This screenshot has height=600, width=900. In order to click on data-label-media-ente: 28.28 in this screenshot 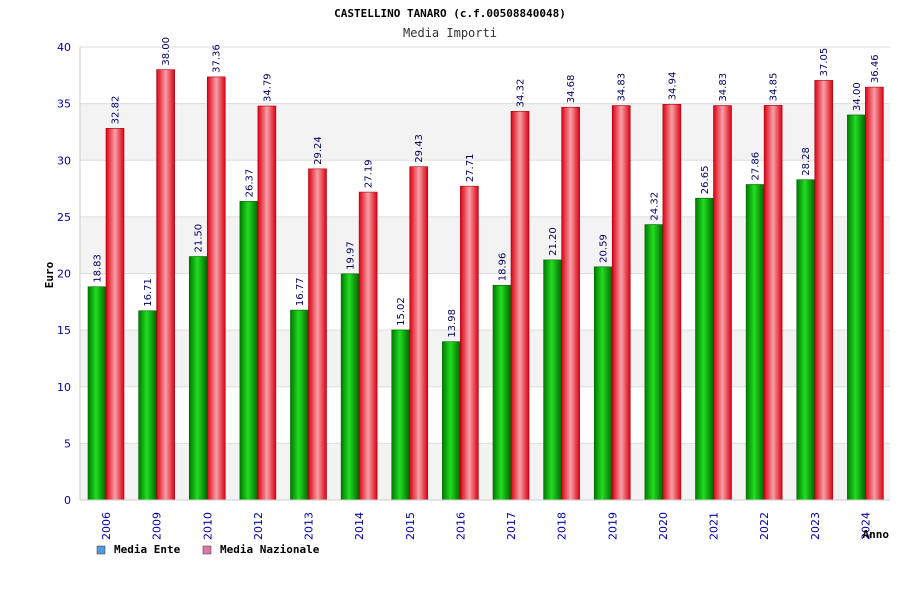, I will do `click(806, 161)`.